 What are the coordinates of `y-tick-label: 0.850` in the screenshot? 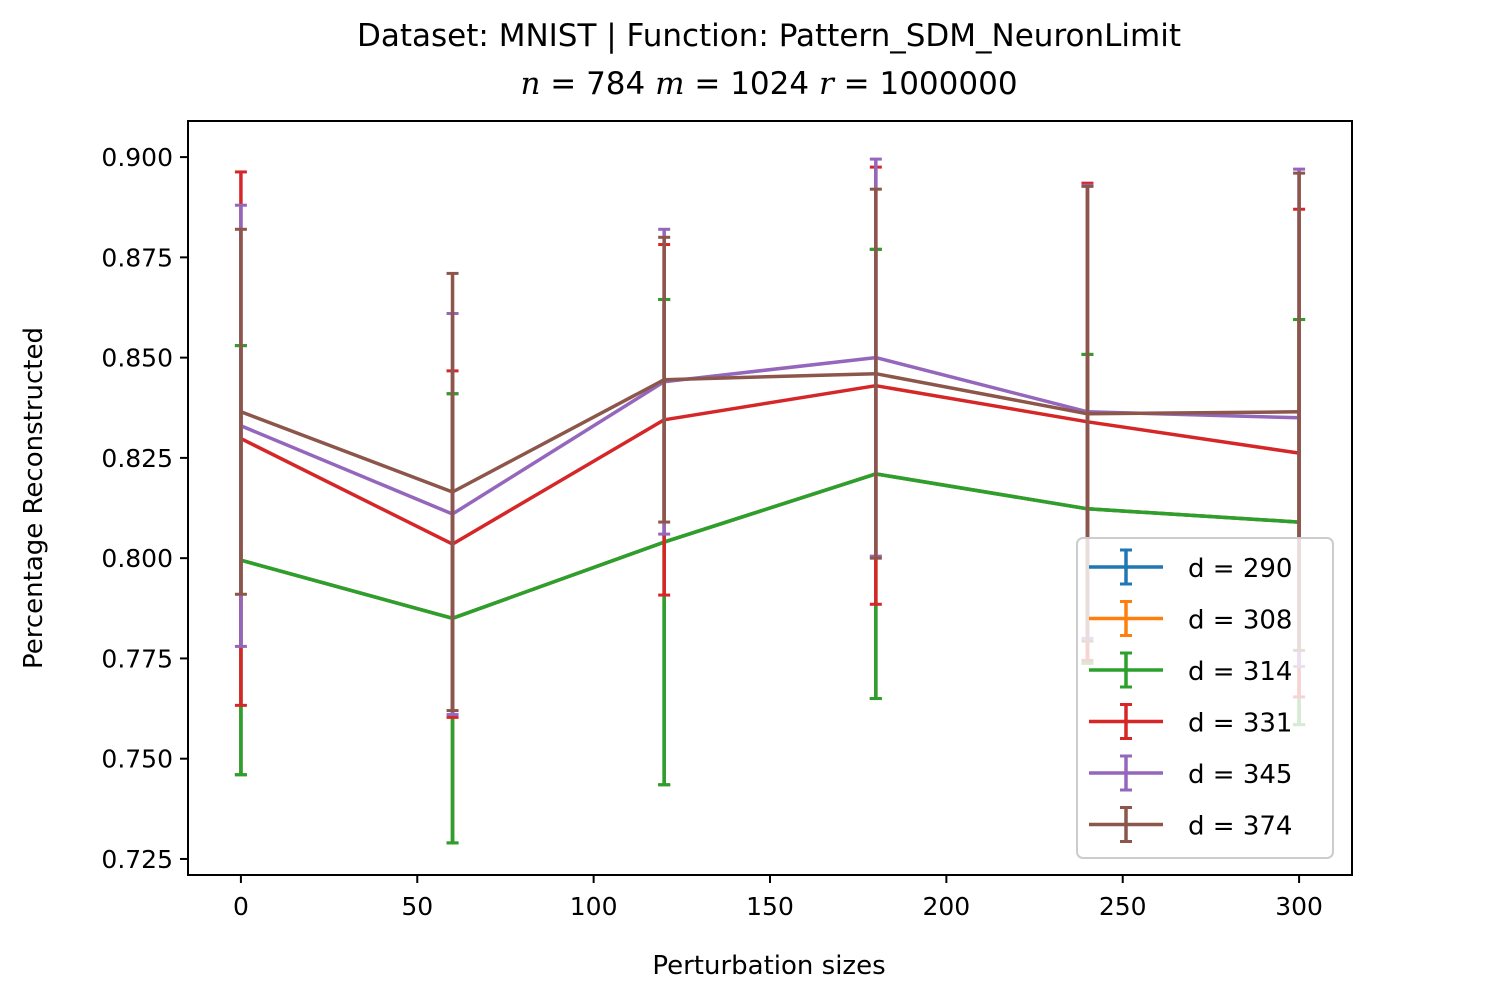 It's located at (137, 358).